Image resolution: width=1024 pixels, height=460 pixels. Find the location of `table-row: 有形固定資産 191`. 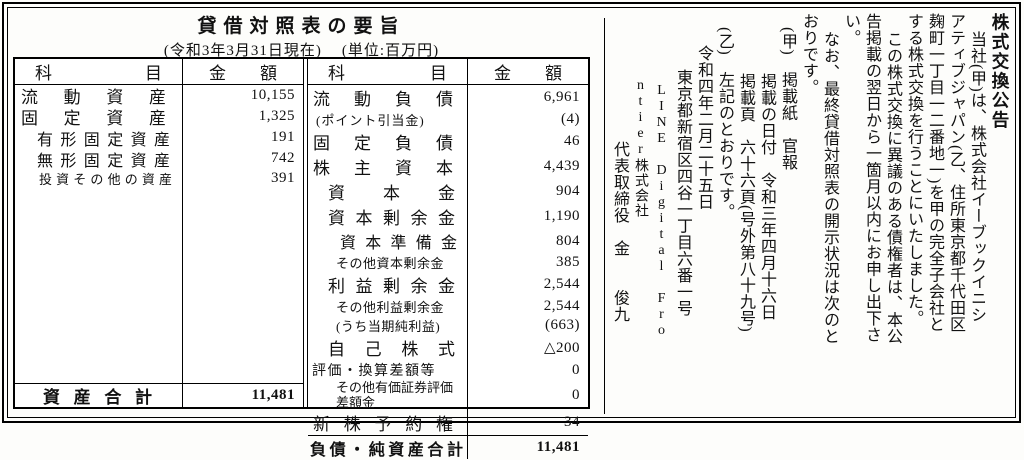

table-row: 有形固定資産 191 is located at coordinates (159, 138).